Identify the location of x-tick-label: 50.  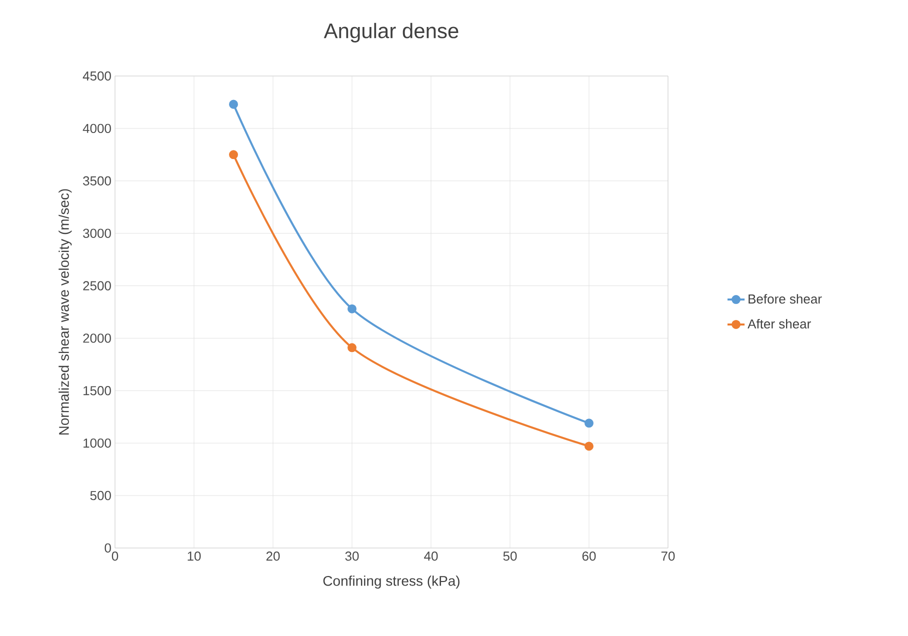
(510, 556).